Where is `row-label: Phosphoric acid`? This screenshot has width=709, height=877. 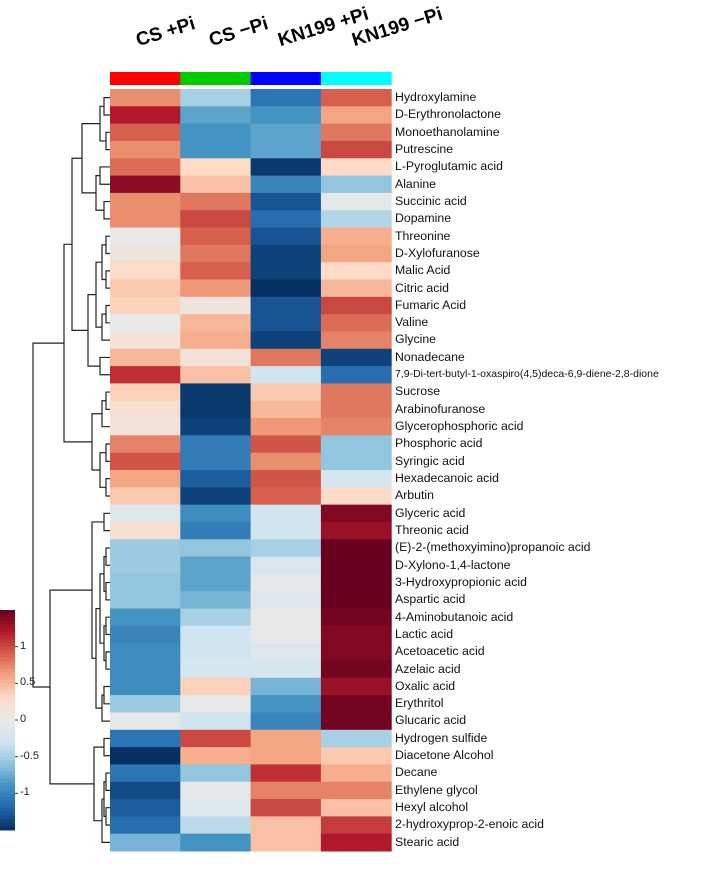 row-label: Phosphoric acid is located at coordinates (439, 443).